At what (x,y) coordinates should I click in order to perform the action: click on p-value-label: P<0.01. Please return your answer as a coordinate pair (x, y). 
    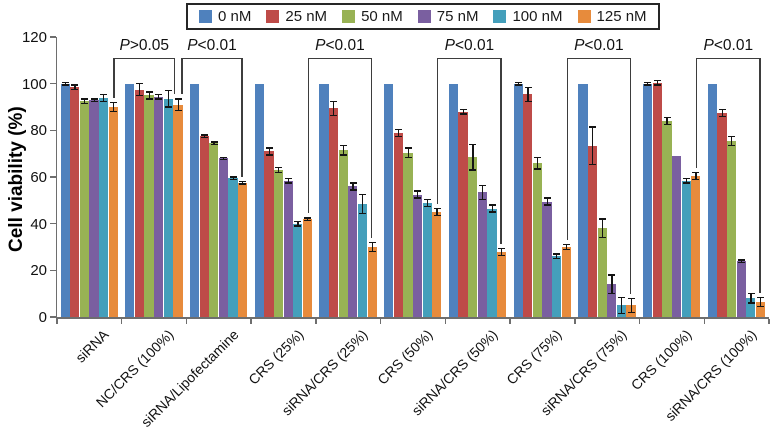
    Looking at the image, I should click on (340, 45).